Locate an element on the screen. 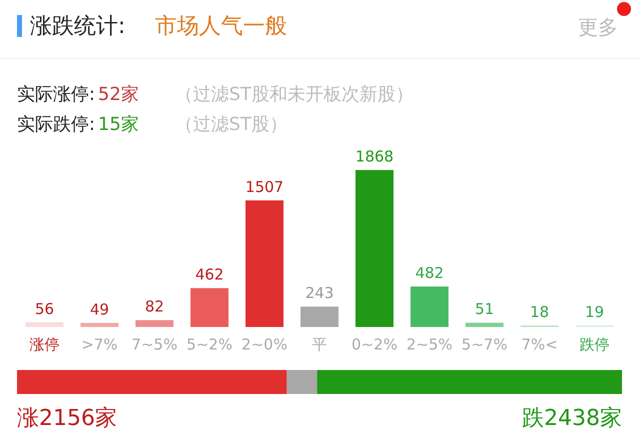  x-tick-label: 7%< is located at coordinates (539, 345).